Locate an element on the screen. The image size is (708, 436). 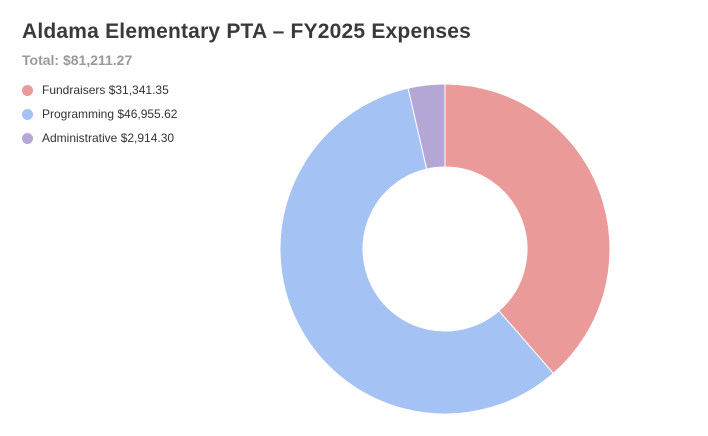
donut-slice-administrative is located at coordinates (426, 126).